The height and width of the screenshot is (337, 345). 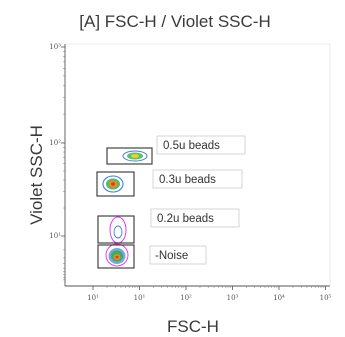 I want to click on gate-label-05u: 0.5u beads, so click(x=191, y=146).